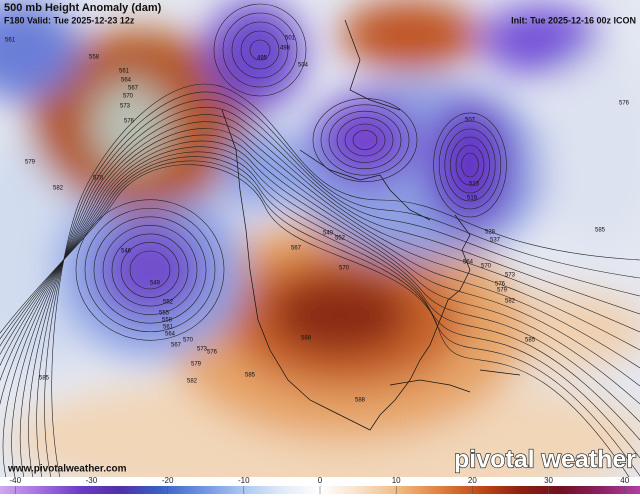 The height and width of the screenshot is (499, 640). Describe the element at coordinates (67, 469) in the screenshot. I see `website: www.pivotalweather.com` at that location.